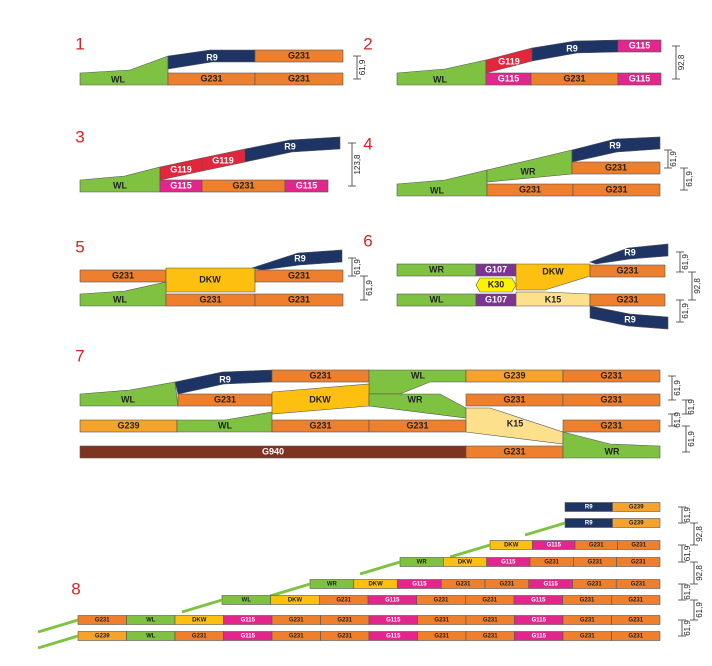 The height and width of the screenshot is (666, 712). Describe the element at coordinates (465, 563) in the screenshot. I see `piece-label: DKW` at that location.